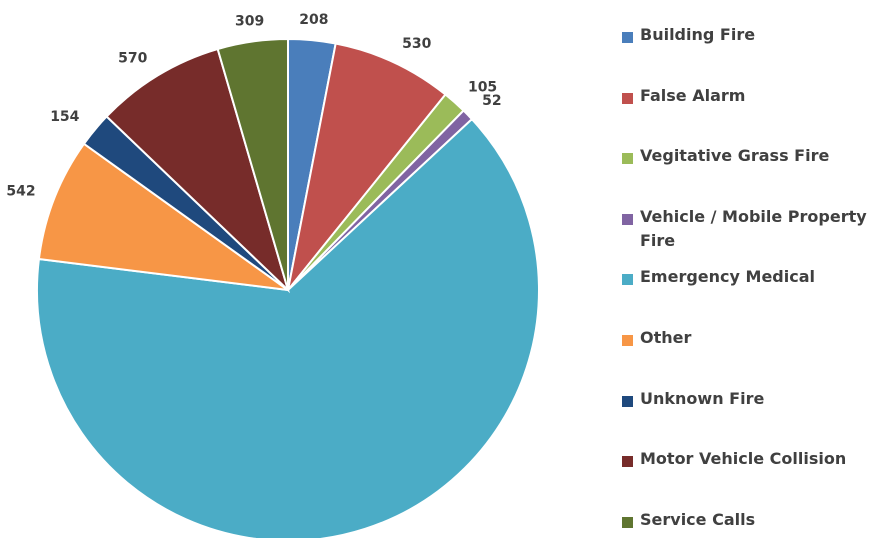  Describe the element at coordinates (727, 277) in the screenshot. I see `legend-label: Emergency Medical` at that location.